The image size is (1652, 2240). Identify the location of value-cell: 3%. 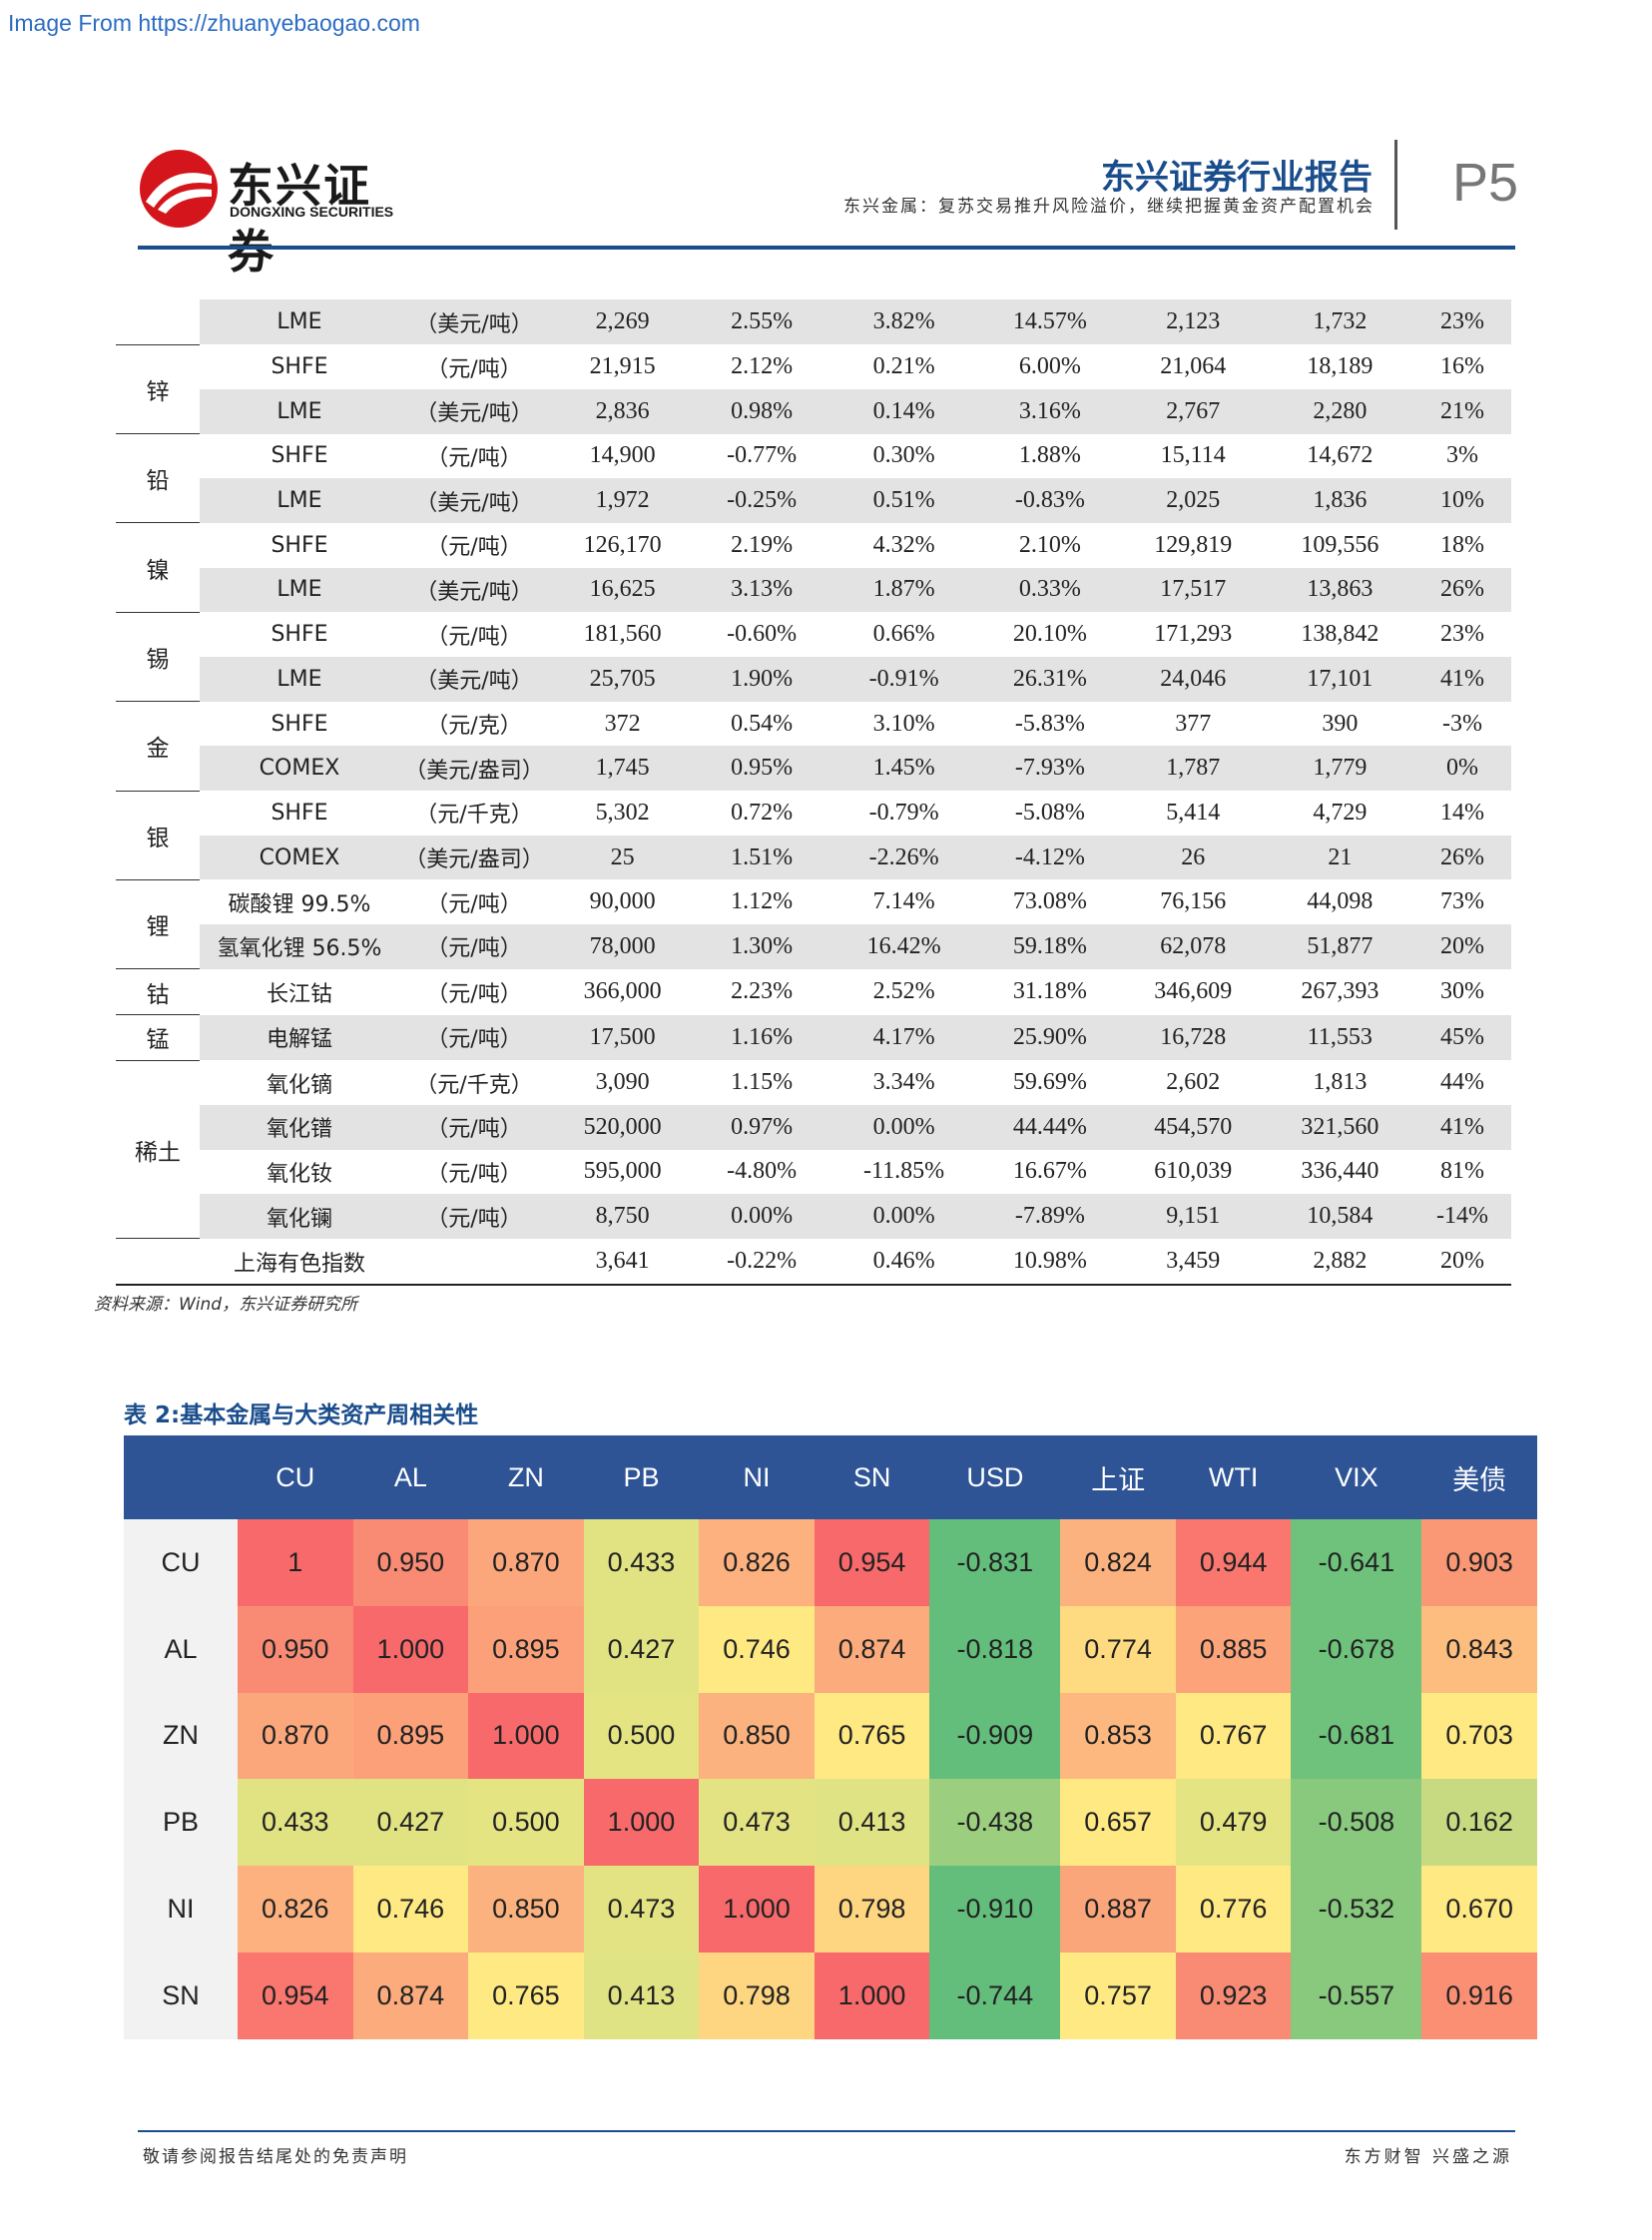
(1461, 455).